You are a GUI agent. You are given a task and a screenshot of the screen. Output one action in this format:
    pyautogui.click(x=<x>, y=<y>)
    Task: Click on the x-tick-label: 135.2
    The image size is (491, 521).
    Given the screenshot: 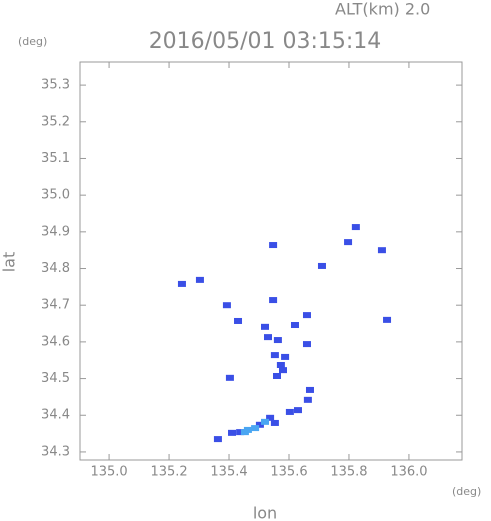 What is the action you would take?
    pyautogui.click(x=168, y=472)
    